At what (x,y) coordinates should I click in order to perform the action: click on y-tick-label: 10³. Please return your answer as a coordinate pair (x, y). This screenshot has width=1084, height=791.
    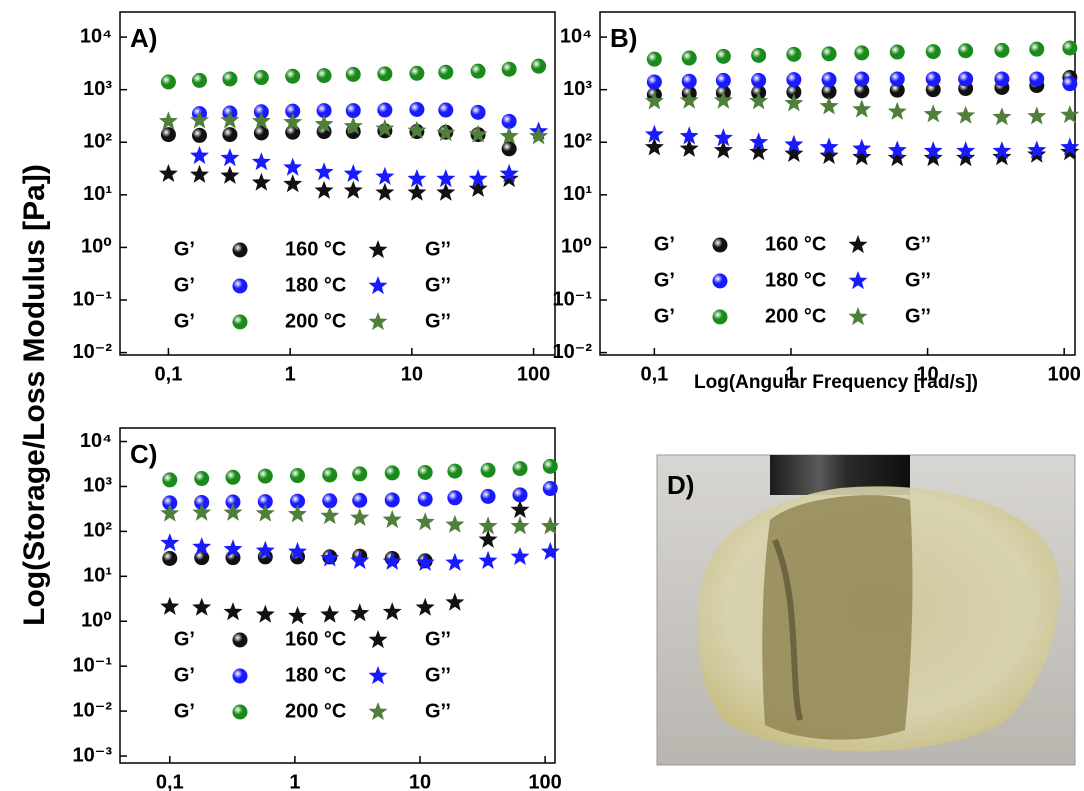
    Looking at the image, I should click on (97, 89).